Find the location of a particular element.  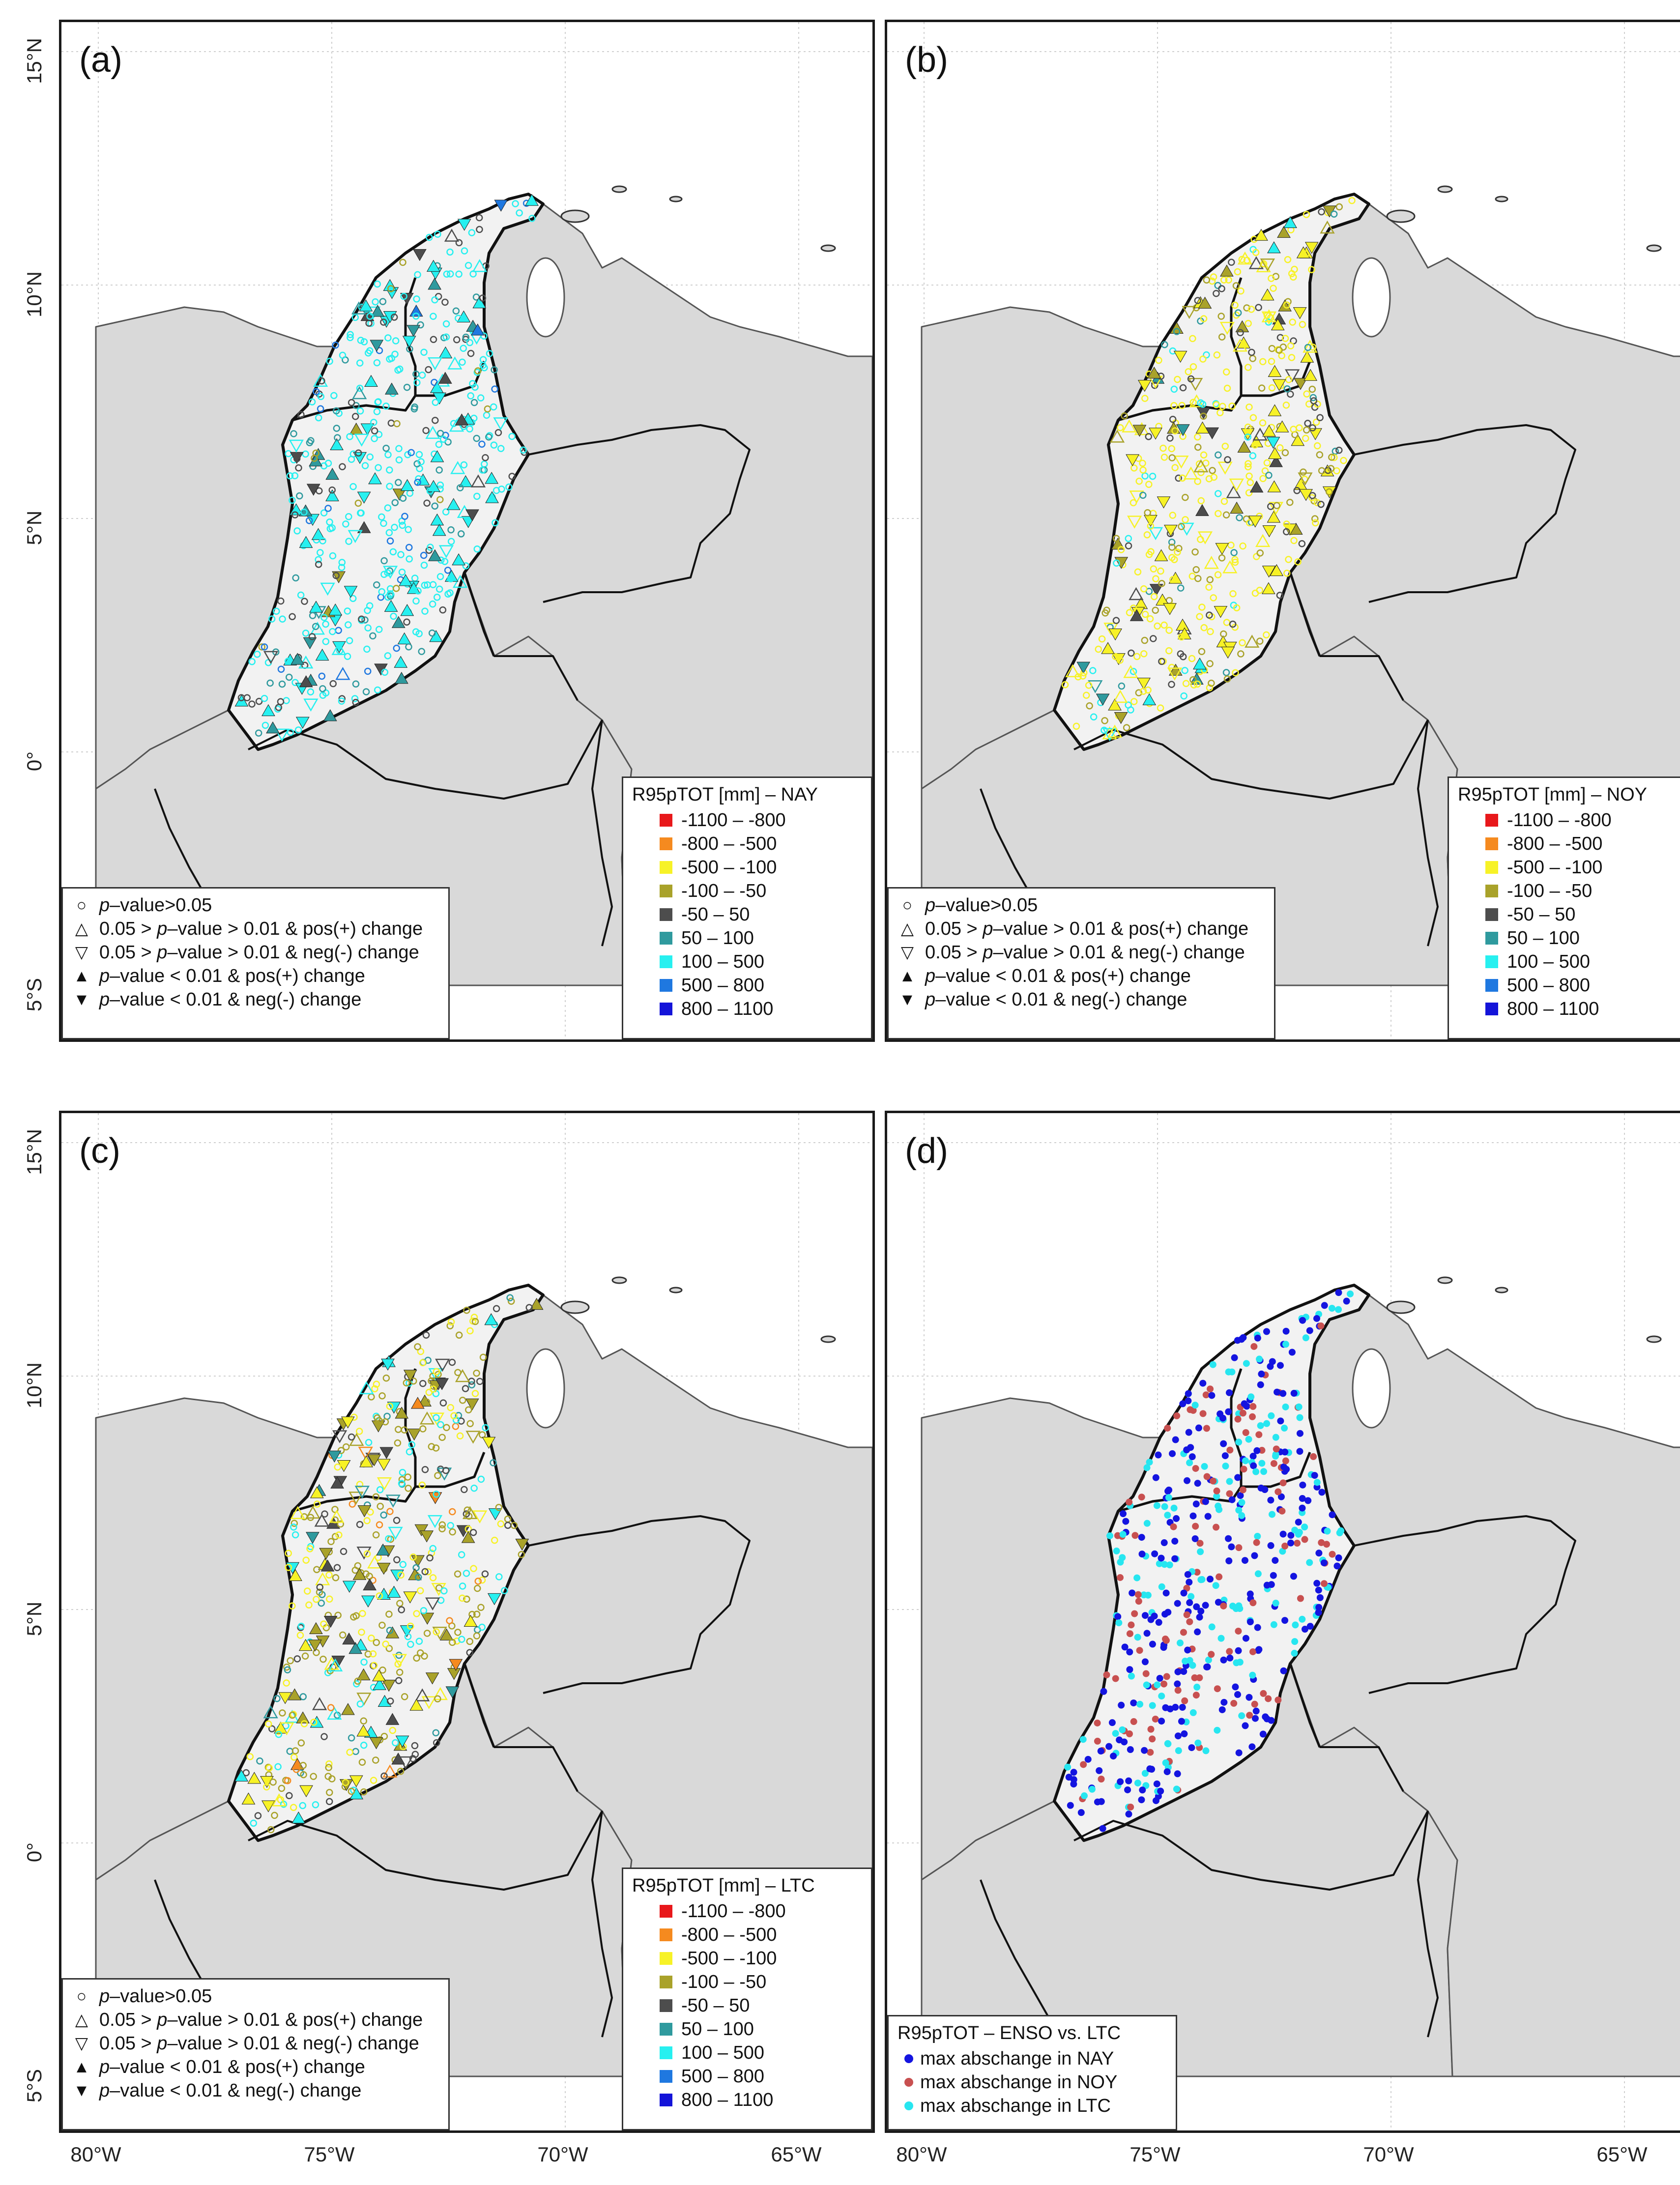

value-legend-row: -50 – 50 is located at coordinates (747, 914).